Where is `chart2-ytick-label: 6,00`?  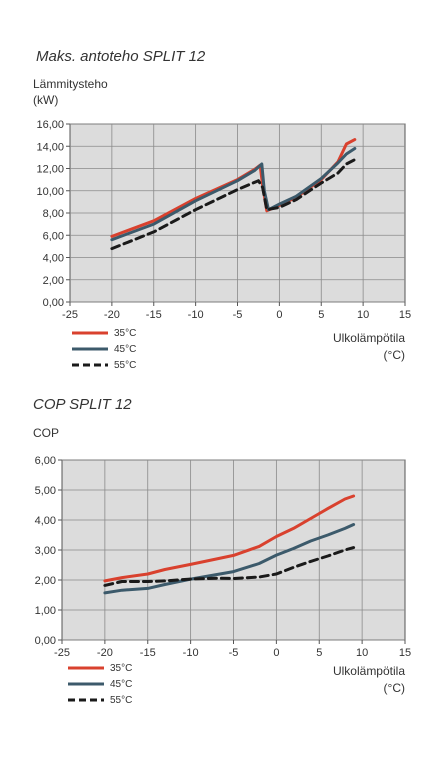
chart2-ytick-label: 6,00 is located at coordinates (45, 461).